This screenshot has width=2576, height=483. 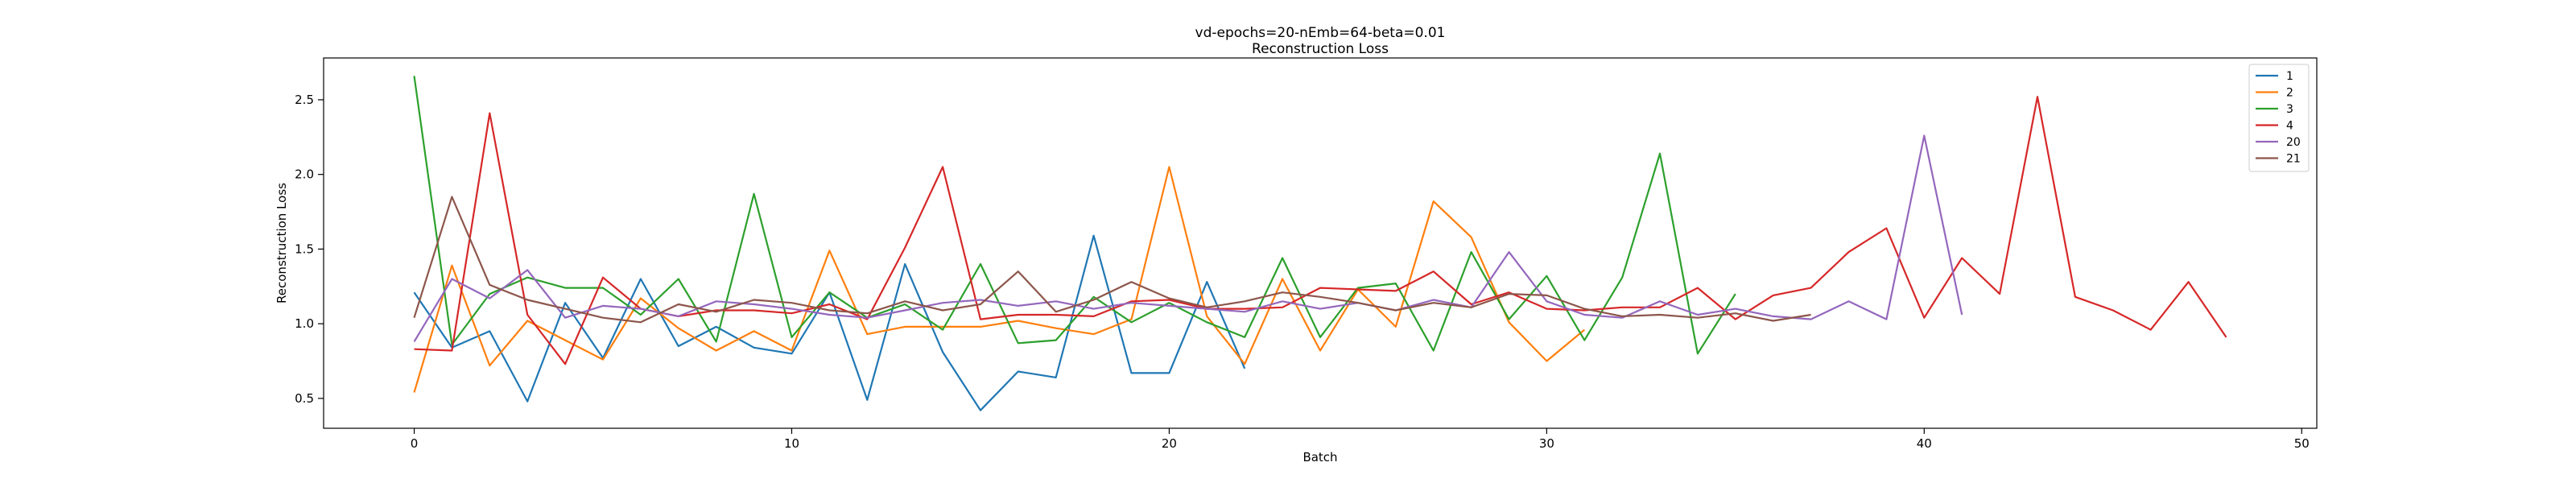 What do you see at coordinates (1320, 49) in the screenshot?
I see `chart-subtitle: Reconstruction Loss` at bounding box center [1320, 49].